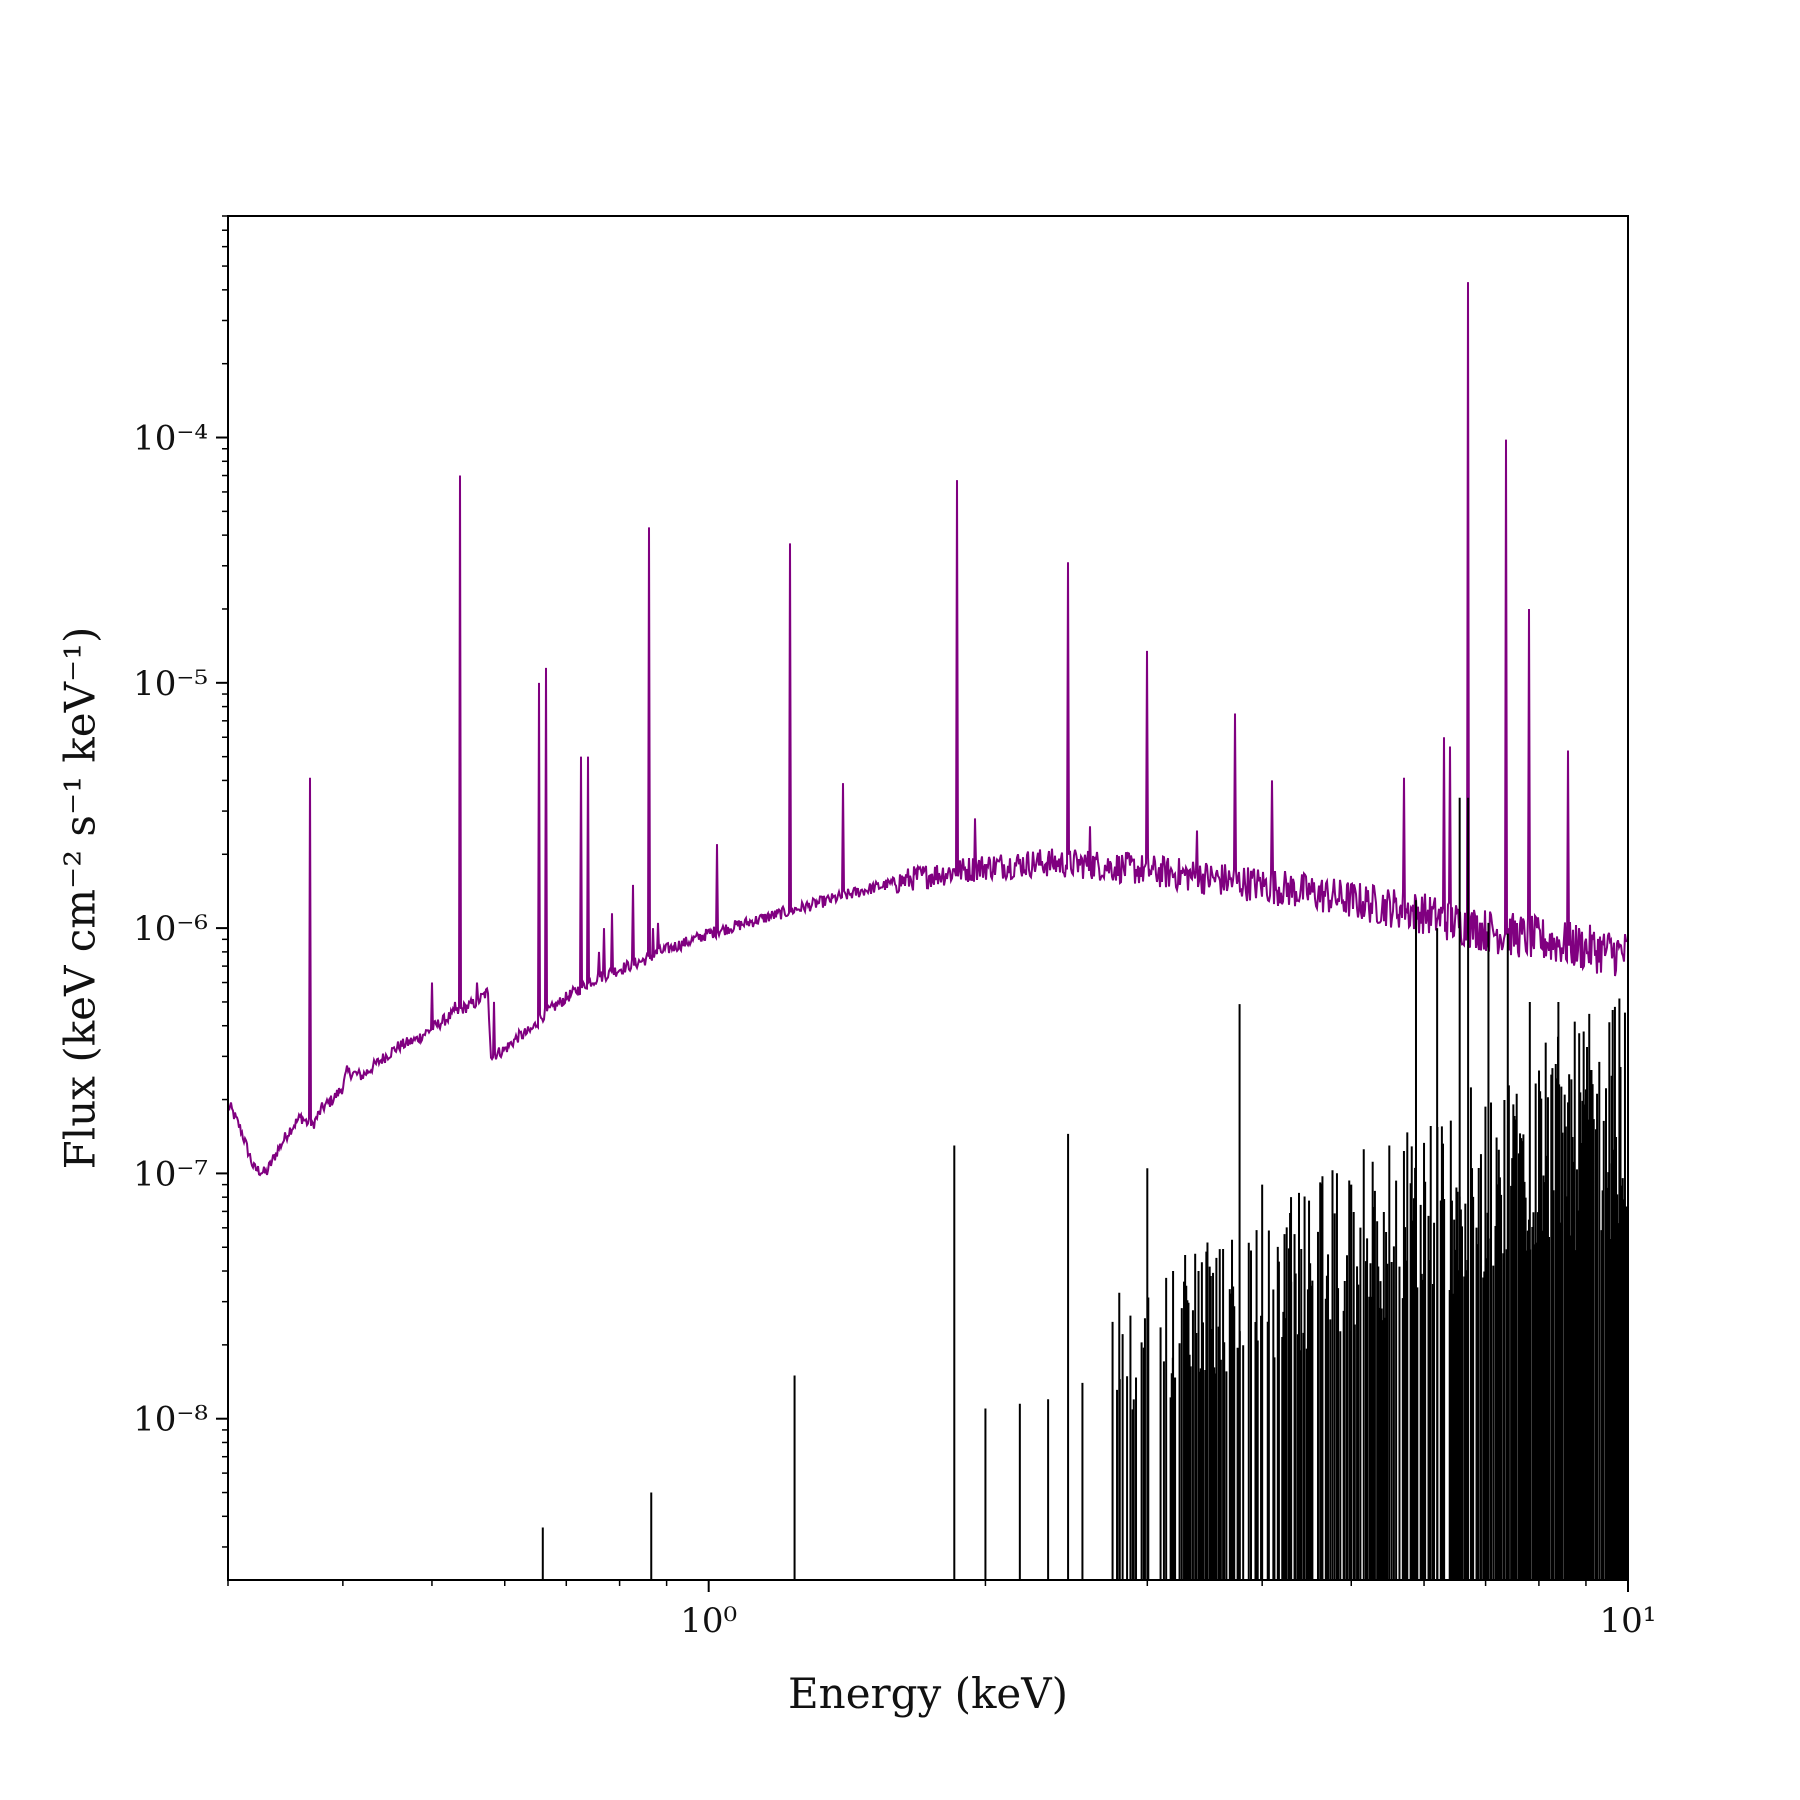 Image resolution: width=1800 pixels, height=1800 pixels. What do you see at coordinates (80, 898) in the screenshot?
I see `y-axis-label: Flux (keV cm⁻² s⁻¹ keV⁻¹)` at bounding box center [80, 898].